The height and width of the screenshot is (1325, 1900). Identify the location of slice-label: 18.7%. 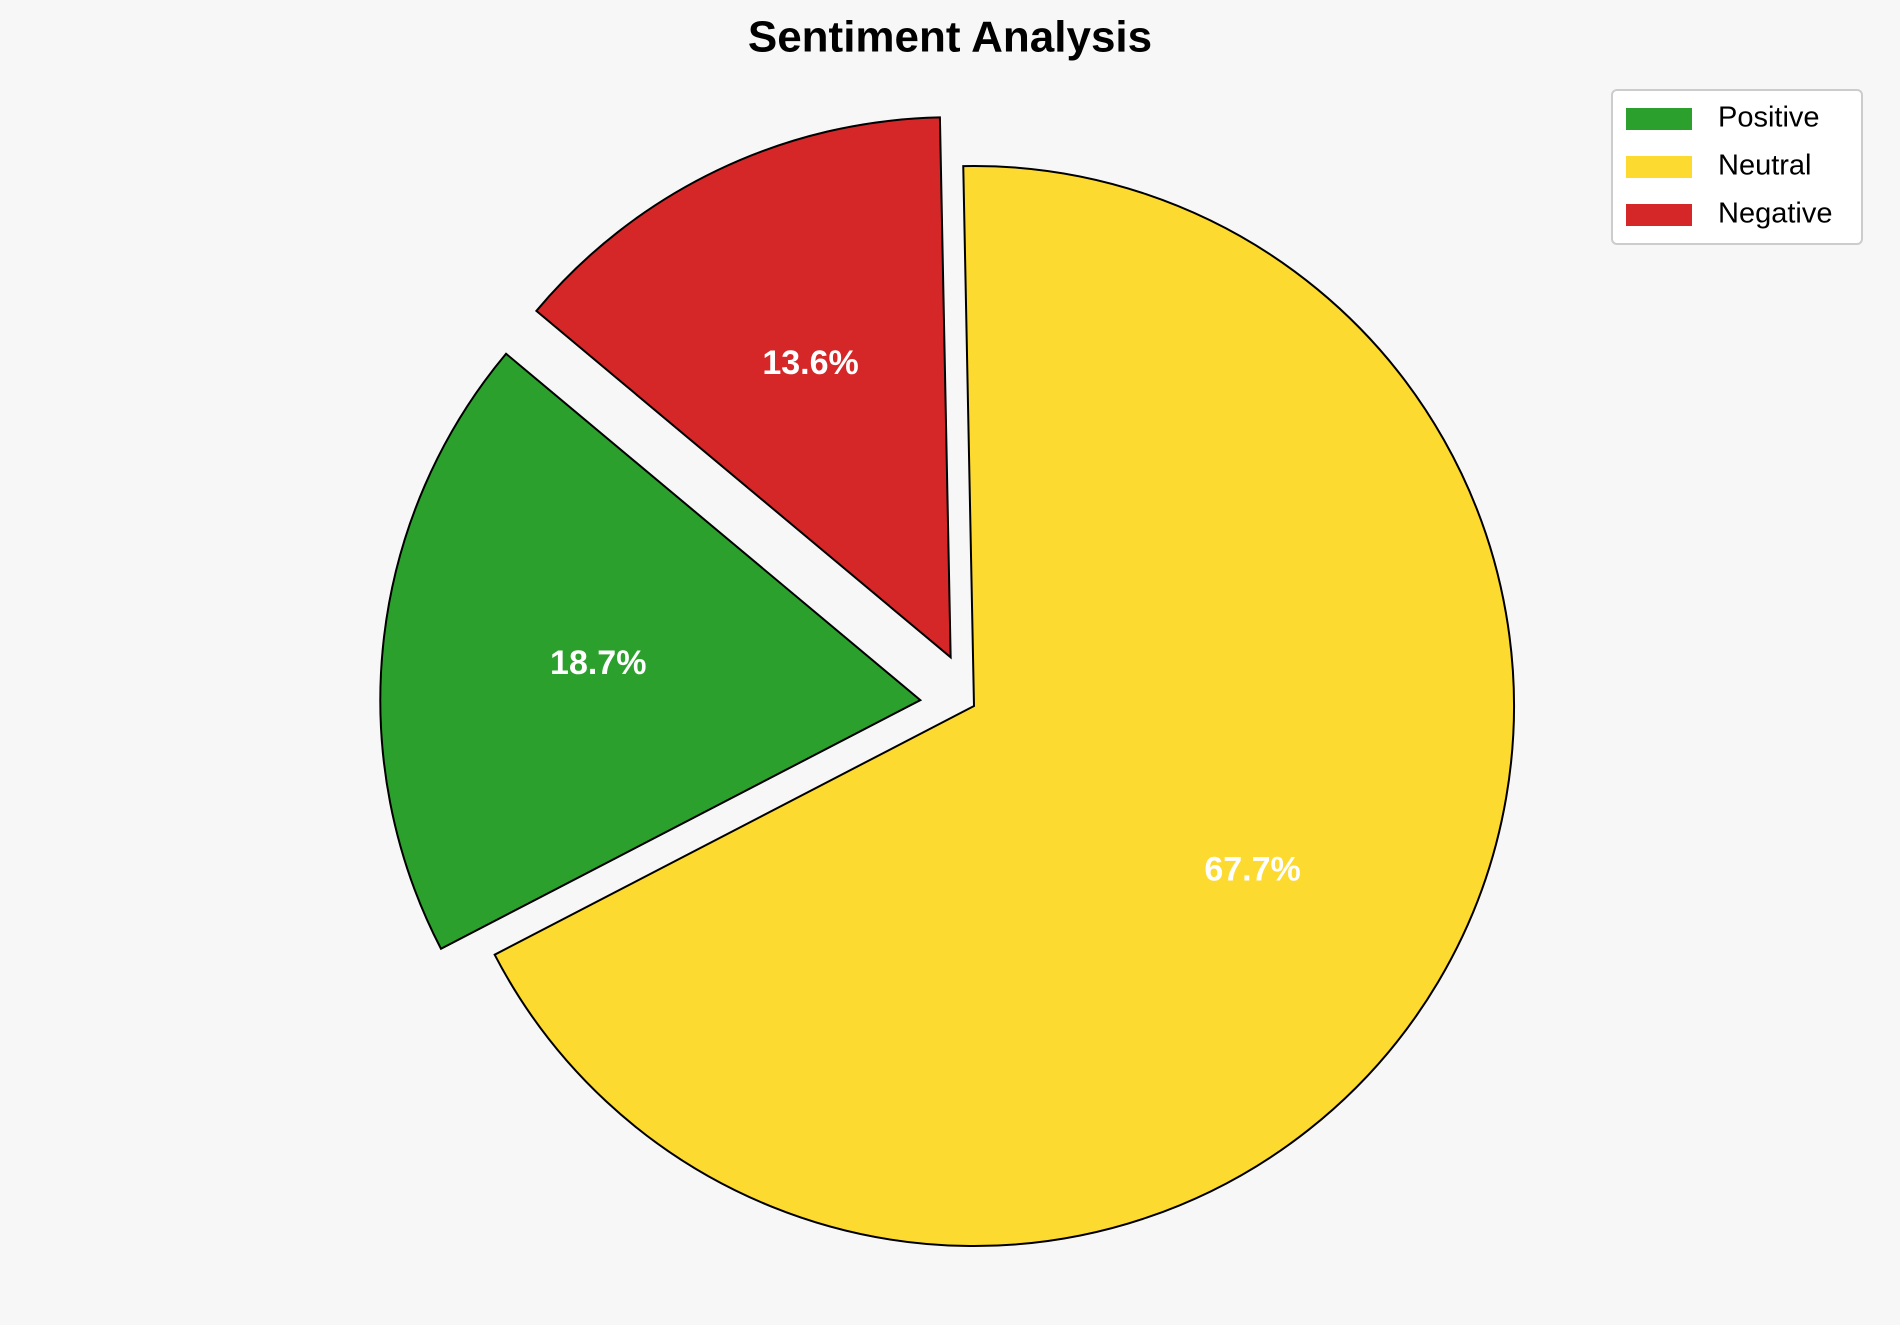
(598, 663).